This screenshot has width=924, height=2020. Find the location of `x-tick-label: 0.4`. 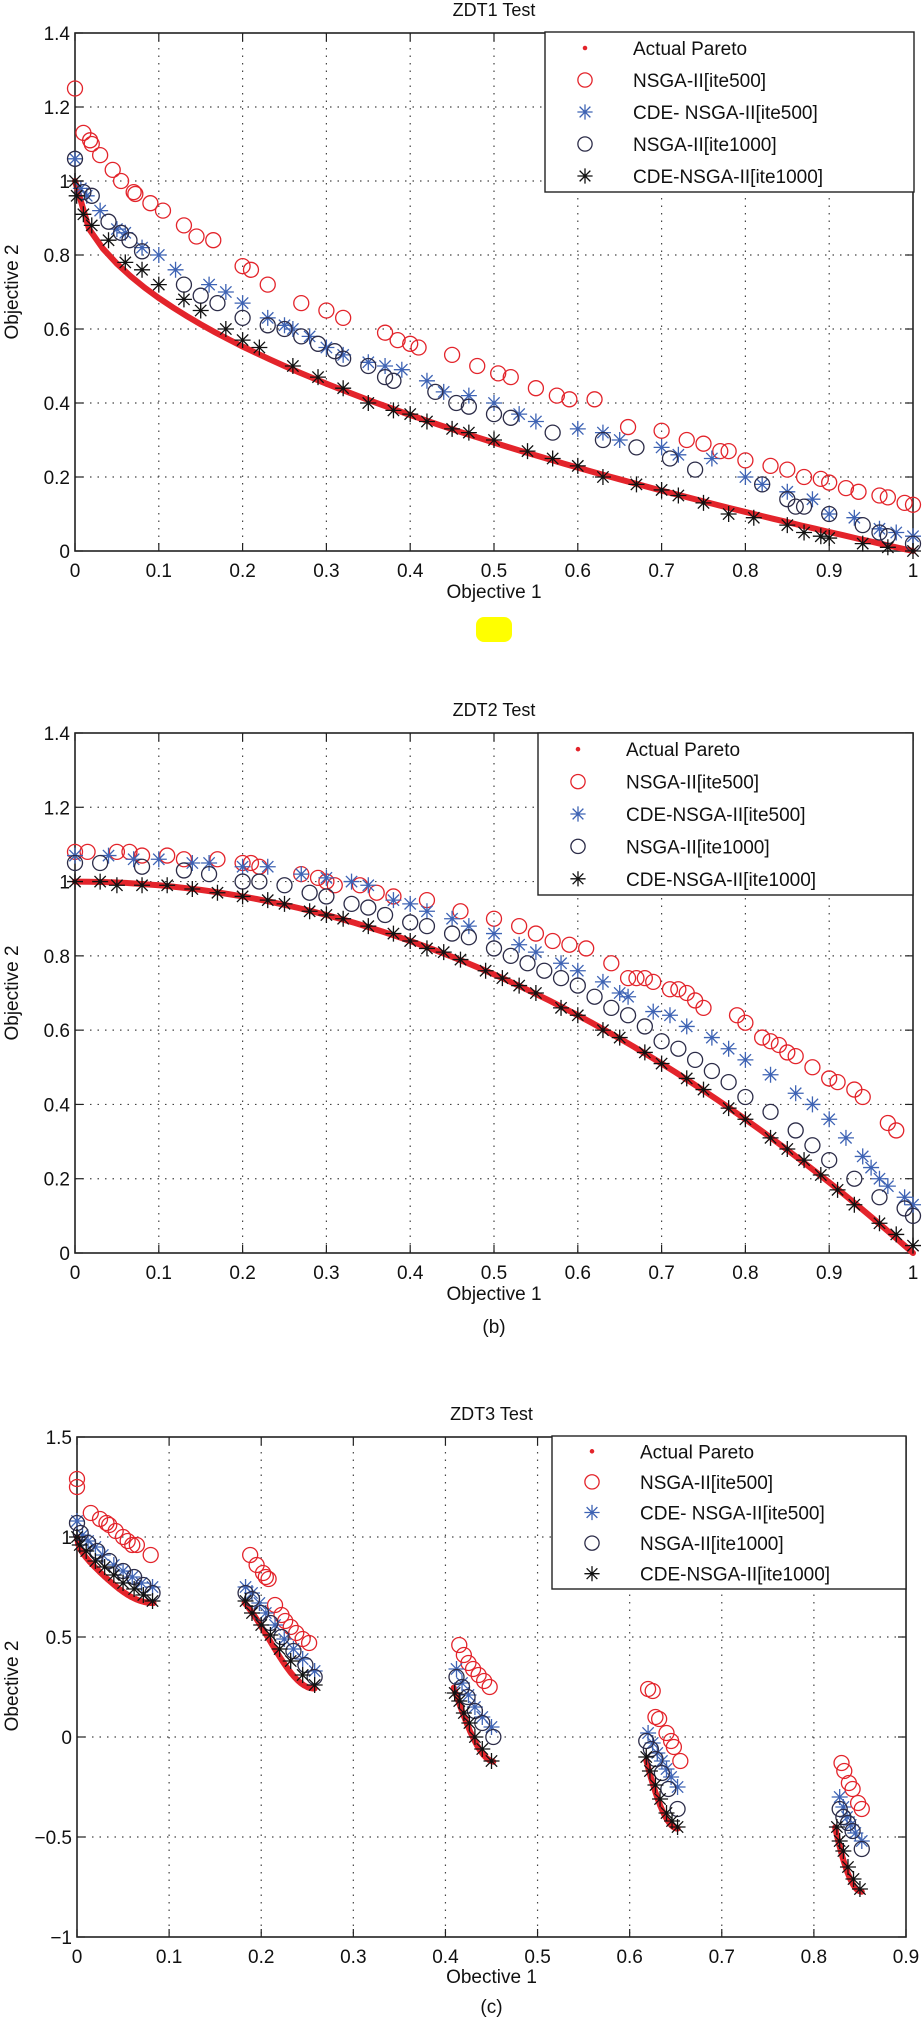

x-tick-label: 0.4 is located at coordinates (410, 1273).